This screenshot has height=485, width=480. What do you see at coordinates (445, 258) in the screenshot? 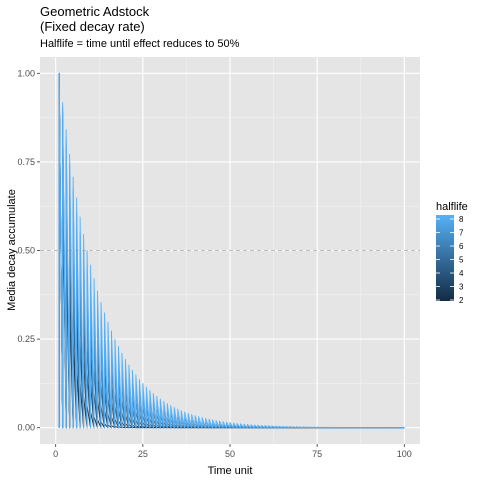
I see `legend-colorbar` at bounding box center [445, 258].